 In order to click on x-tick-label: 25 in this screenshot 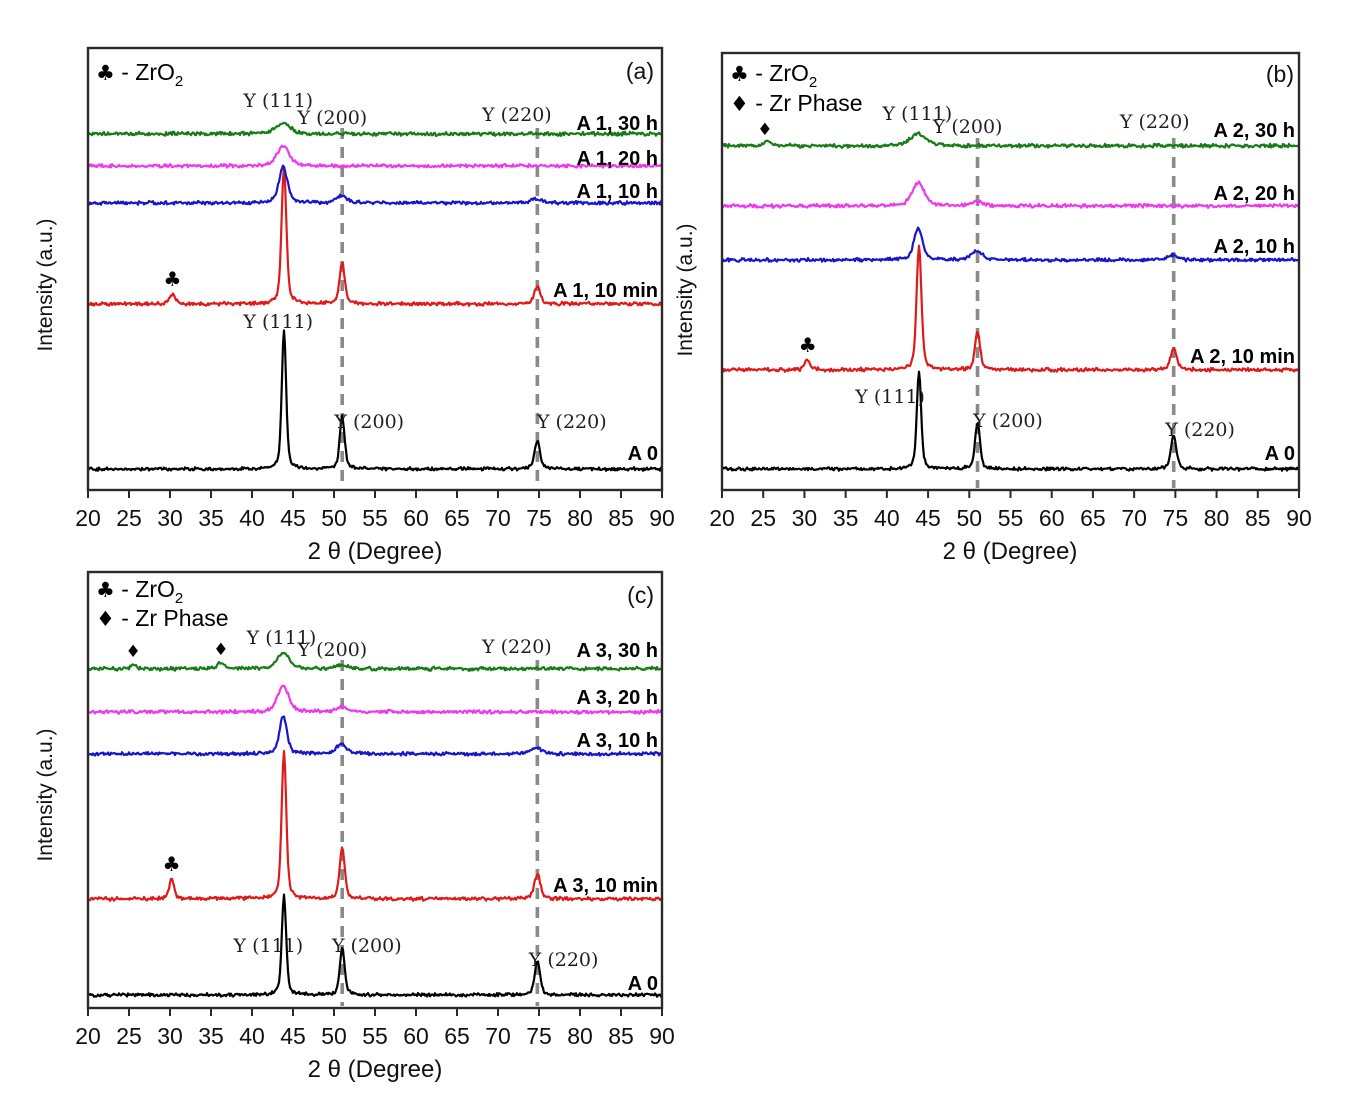, I will do `click(129, 518)`.